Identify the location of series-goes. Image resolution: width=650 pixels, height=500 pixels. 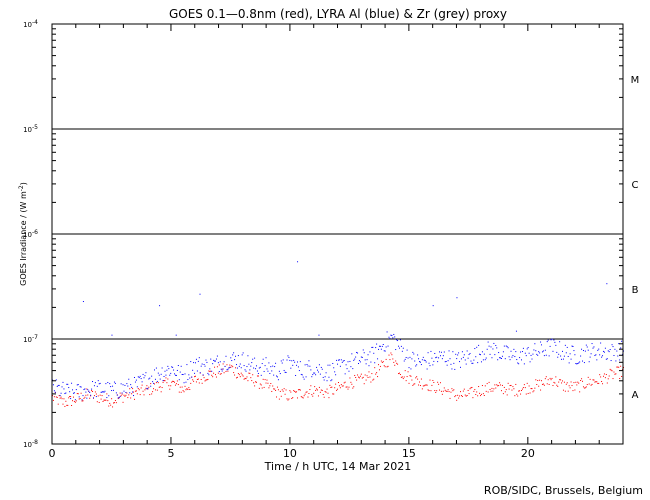
(338, 380).